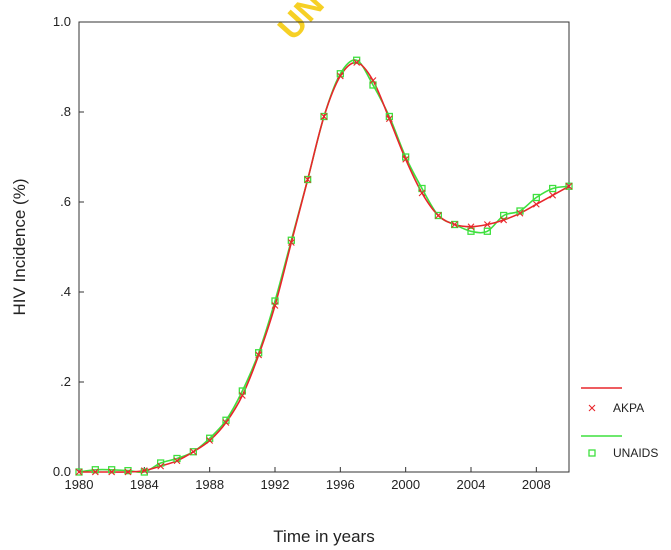  I want to click on x-tick-label: 1988, so click(209, 484).